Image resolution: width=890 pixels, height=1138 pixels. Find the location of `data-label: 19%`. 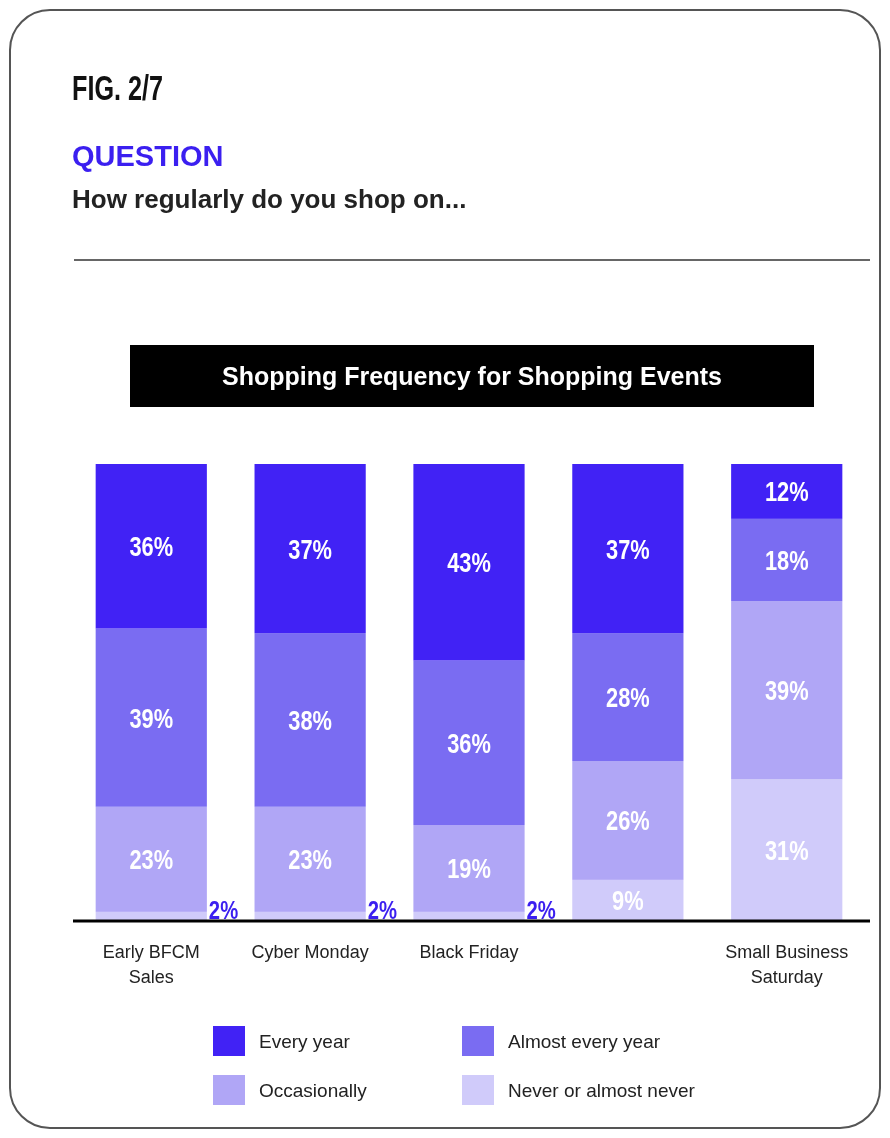

data-label: 19% is located at coordinates (469, 868).